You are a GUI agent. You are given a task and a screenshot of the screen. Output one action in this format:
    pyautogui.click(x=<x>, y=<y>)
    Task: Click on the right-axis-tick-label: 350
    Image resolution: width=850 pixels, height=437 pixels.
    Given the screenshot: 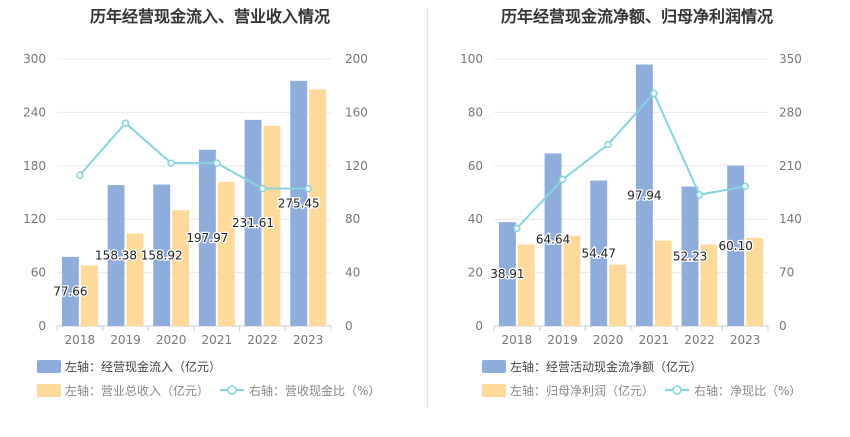 What is the action you would take?
    pyautogui.click(x=790, y=59)
    